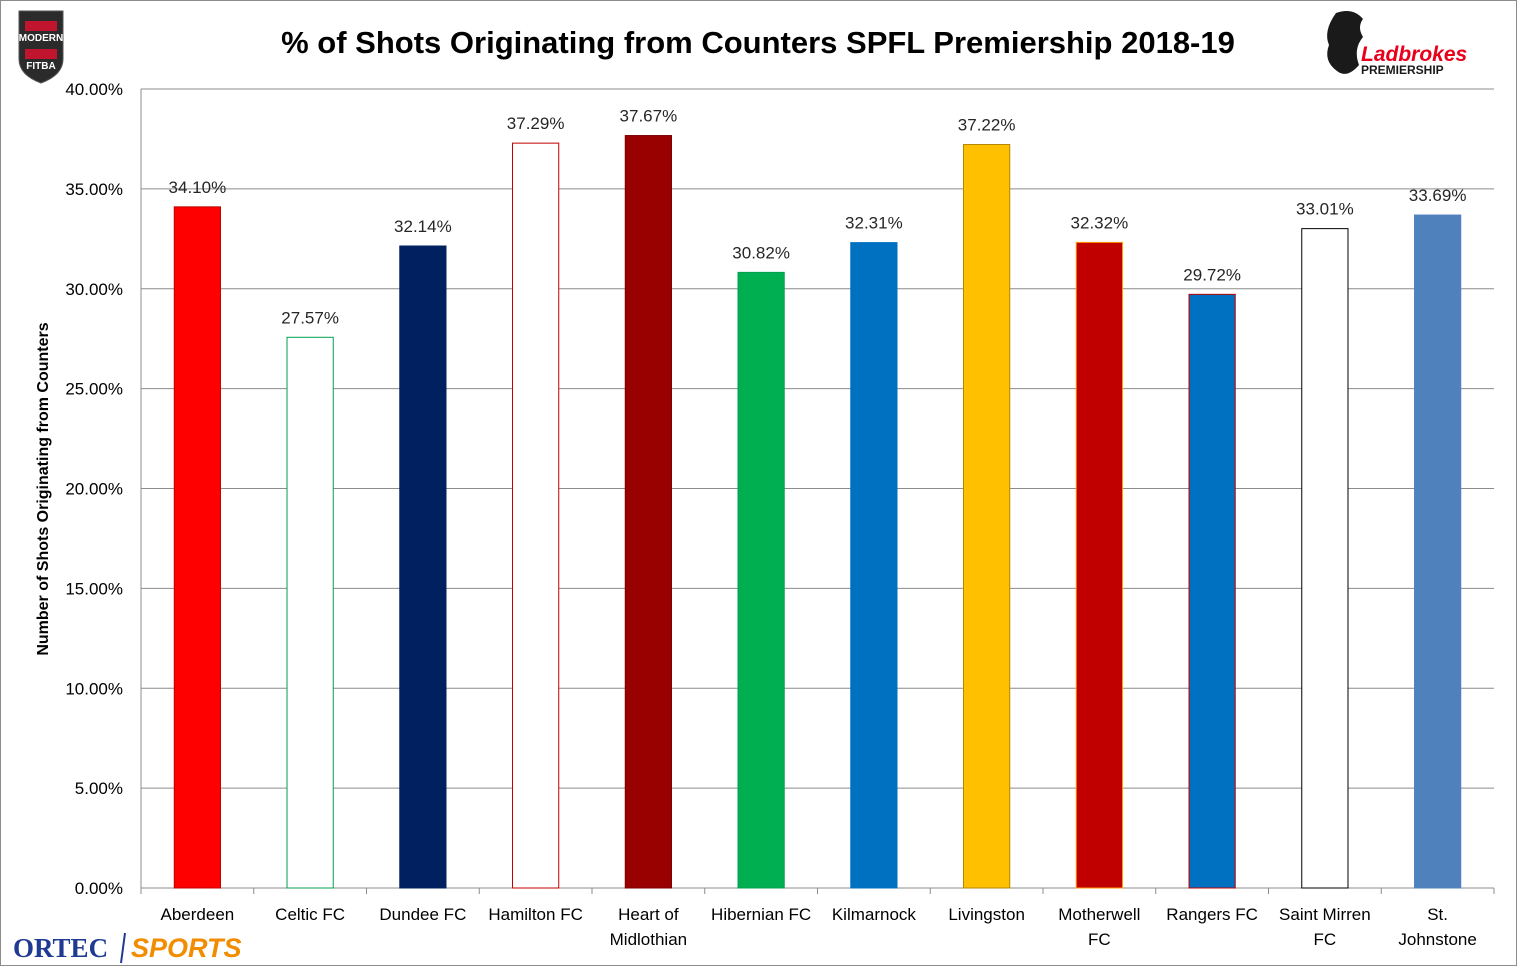  What do you see at coordinates (94, 588) in the screenshot?
I see `y-tick-label: 15.00%` at bounding box center [94, 588].